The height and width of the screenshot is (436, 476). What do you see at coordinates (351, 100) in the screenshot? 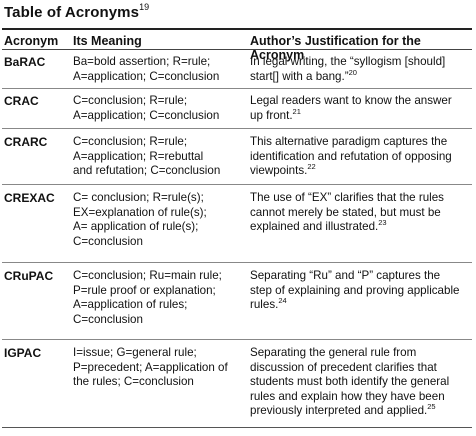
I see `justification-line: Legal readers want to know the answer` at bounding box center [351, 100].